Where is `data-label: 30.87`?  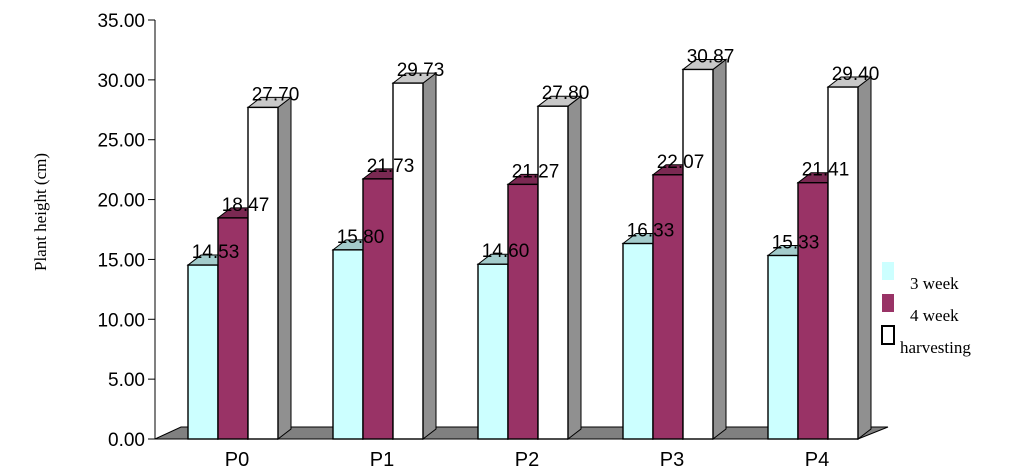
data-label: 30.87 is located at coordinates (711, 56).